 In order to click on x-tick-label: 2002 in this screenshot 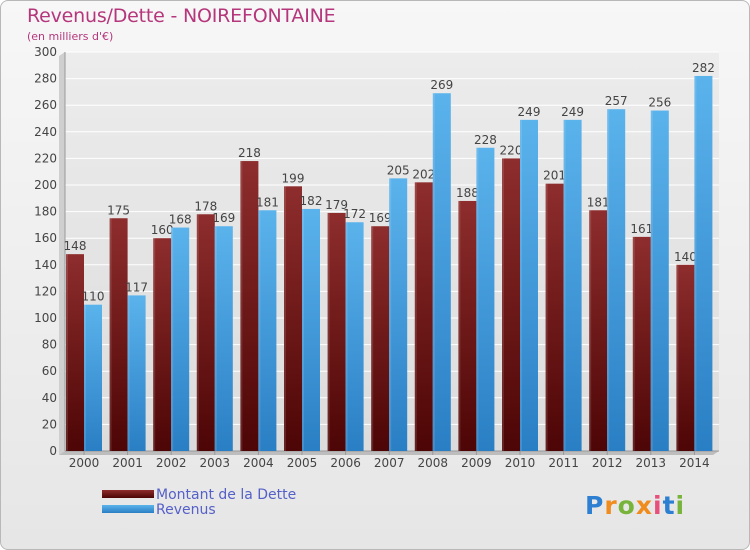, I will do `click(171, 463)`.